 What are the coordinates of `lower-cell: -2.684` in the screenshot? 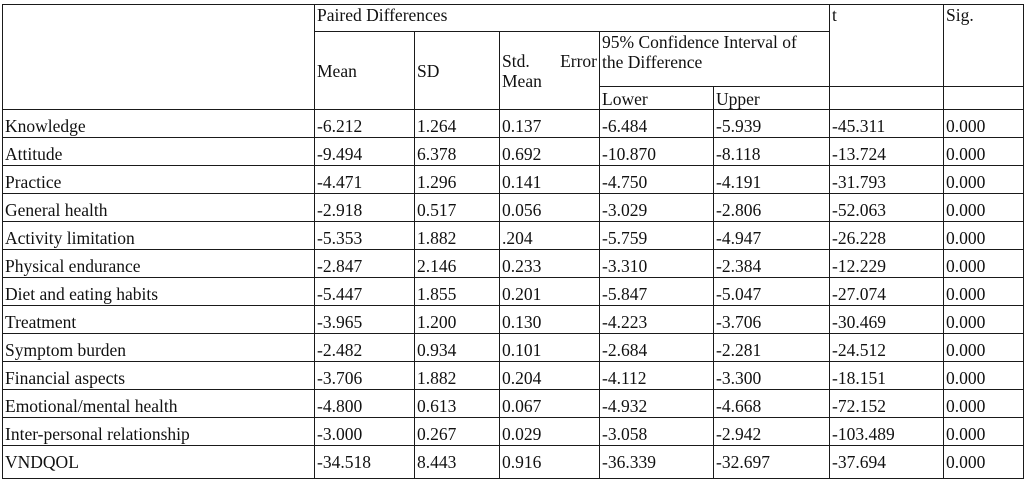 It's located at (656, 347).